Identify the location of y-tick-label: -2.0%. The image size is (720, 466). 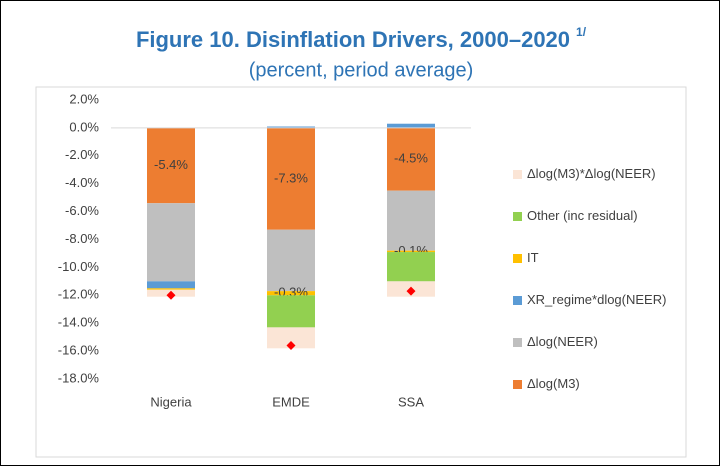
(82, 154).